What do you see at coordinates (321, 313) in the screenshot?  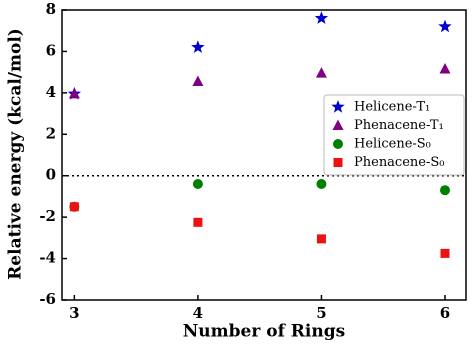 I see `x-tick-label: 5` at bounding box center [321, 313].